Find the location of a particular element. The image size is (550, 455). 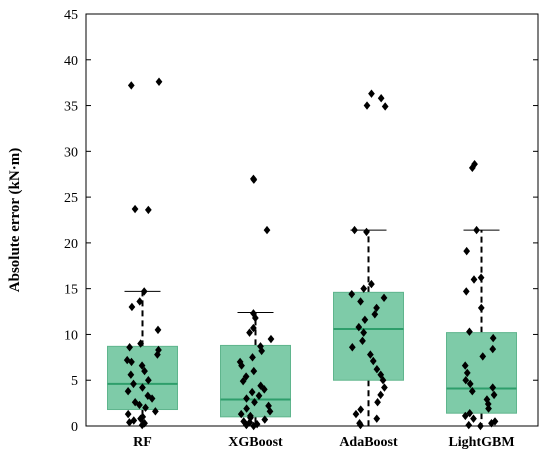

box-adaboost is located at coordinates (368, 328).